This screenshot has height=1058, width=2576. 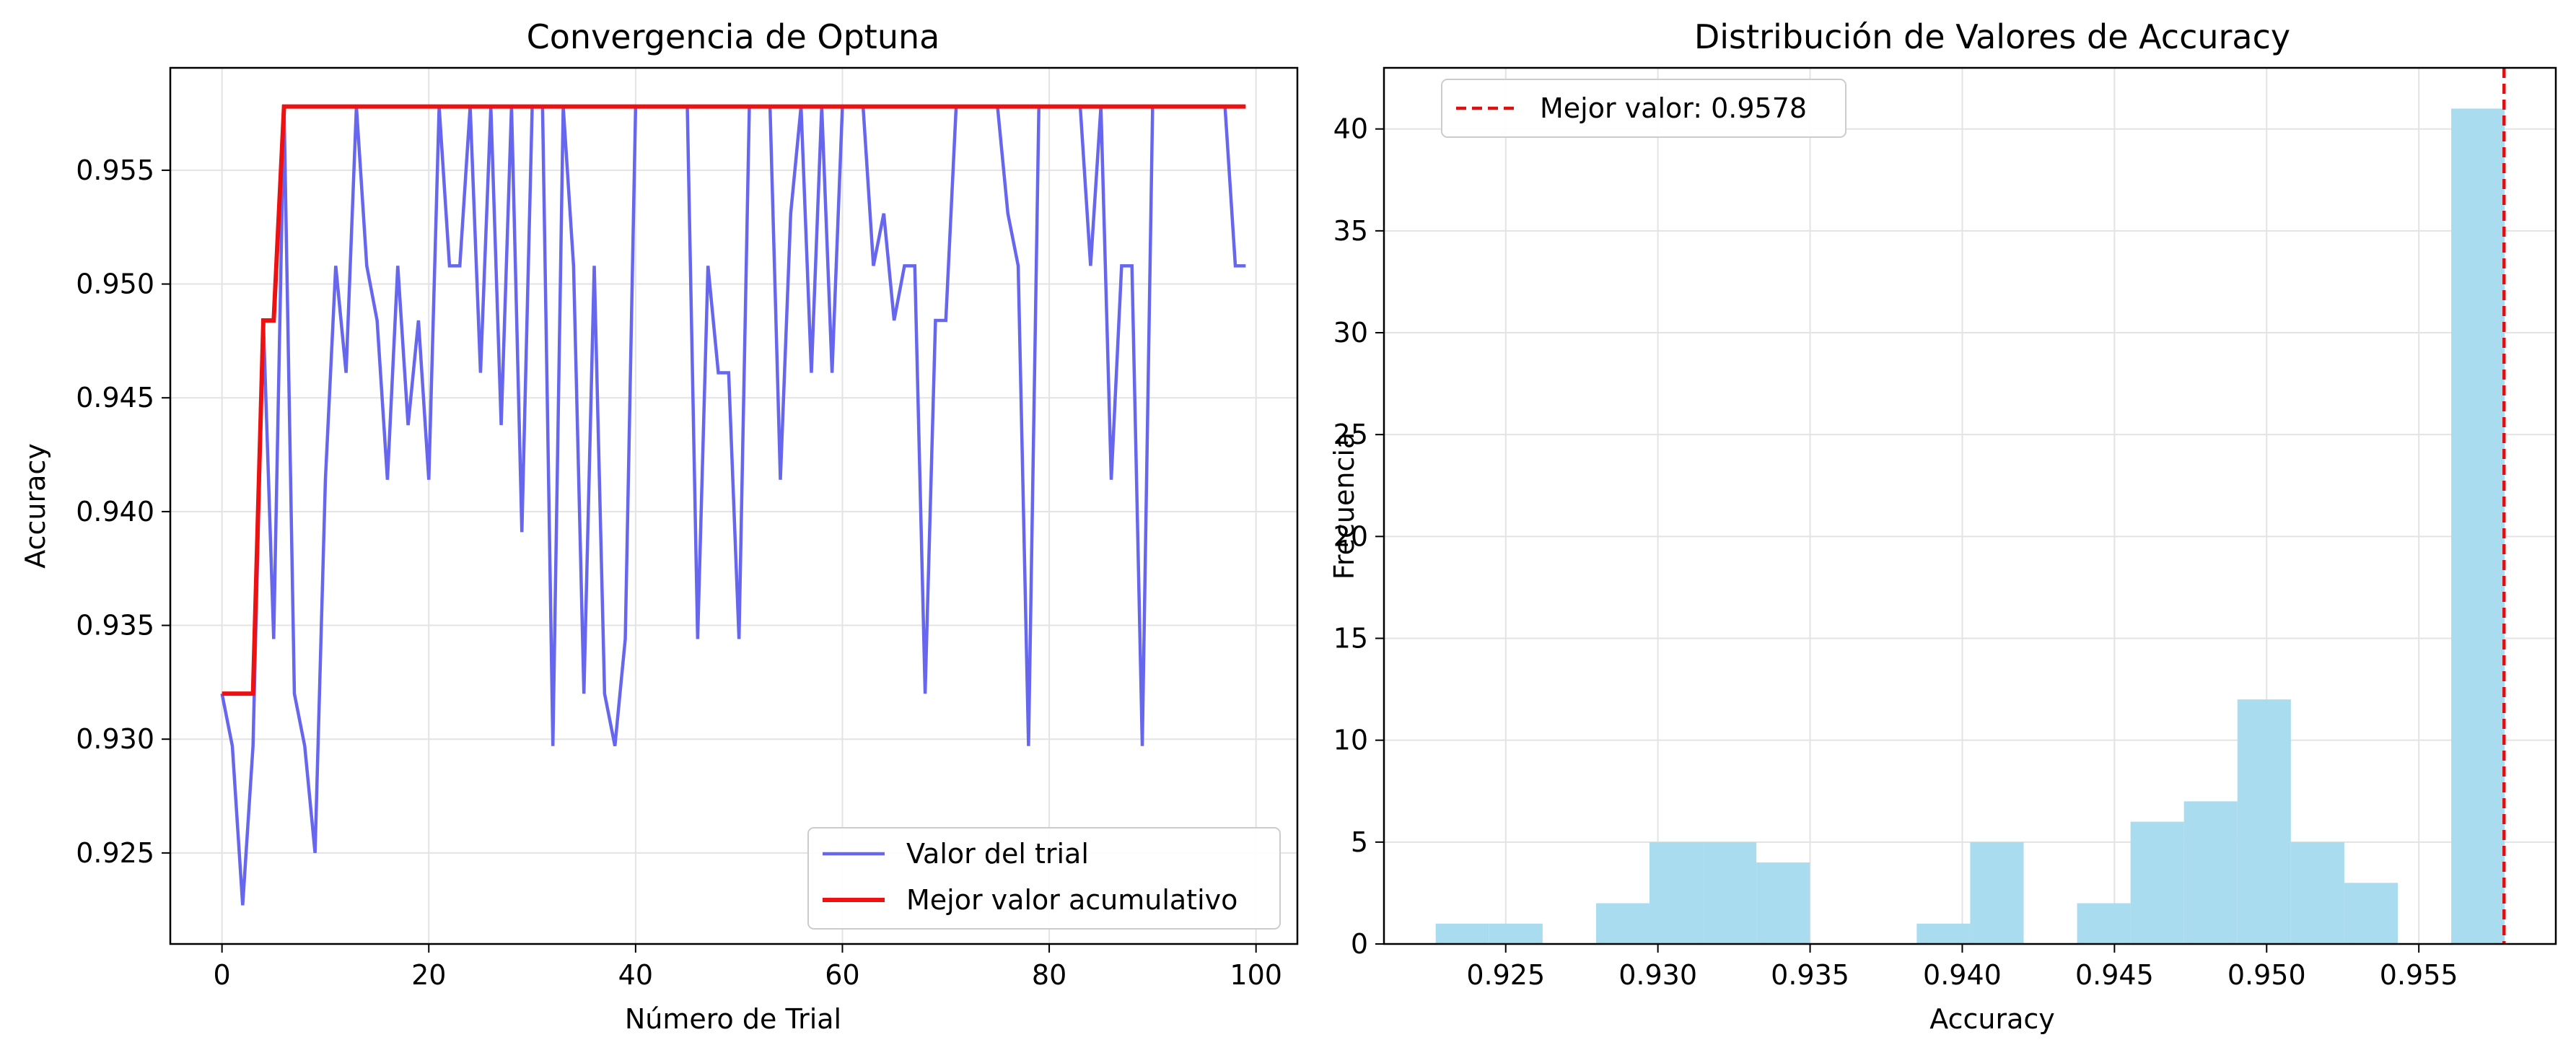 What do you see at coordinates (1657, 975) in the screenshot?
I see `x-tick-label: 0.930` at bounding box center [1657, 975].